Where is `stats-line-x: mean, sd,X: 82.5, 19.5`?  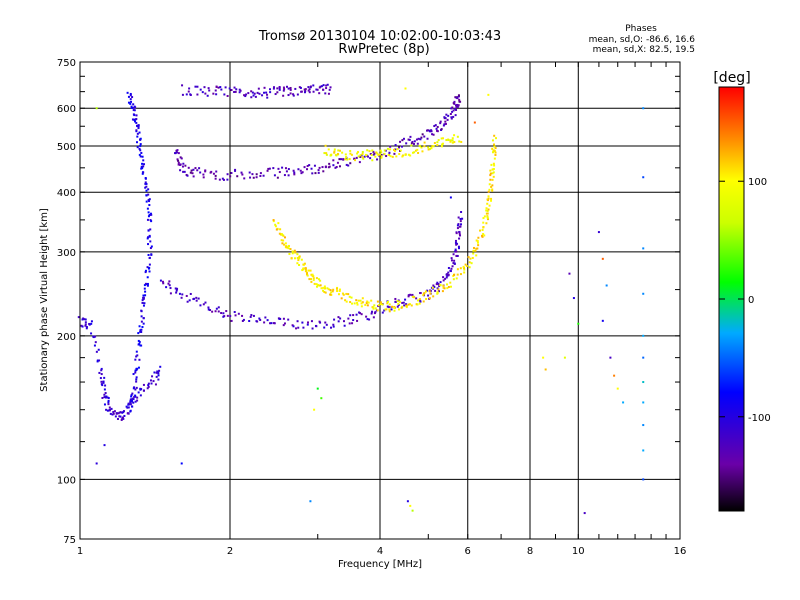
stats-line-x: mean, sd,X: 82.5, 19.5 is located at coordinates (644, 50).